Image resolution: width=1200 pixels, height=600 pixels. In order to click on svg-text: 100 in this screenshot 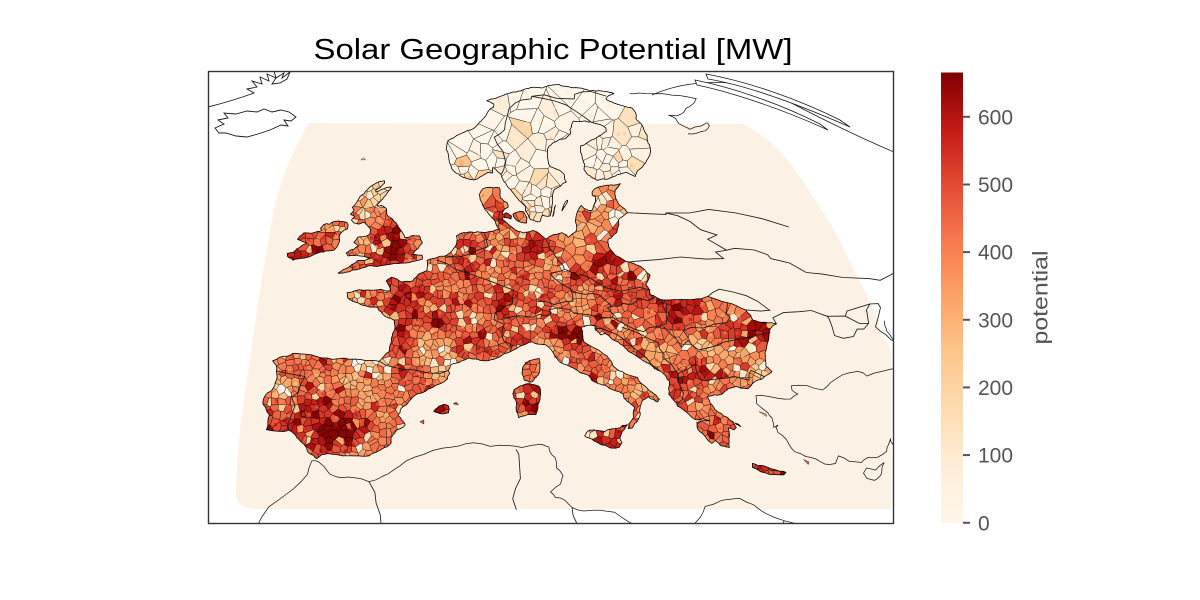, I will do `click(995, 456)`.